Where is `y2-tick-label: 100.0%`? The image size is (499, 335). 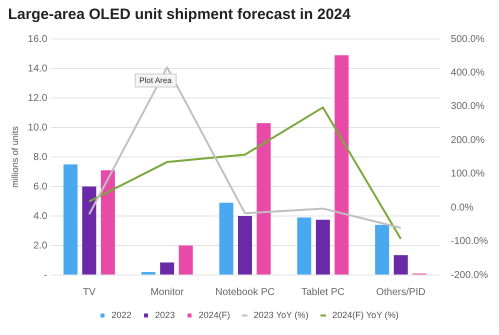 y2-tick-label: 100.0% is located at coordinates (467, 174).